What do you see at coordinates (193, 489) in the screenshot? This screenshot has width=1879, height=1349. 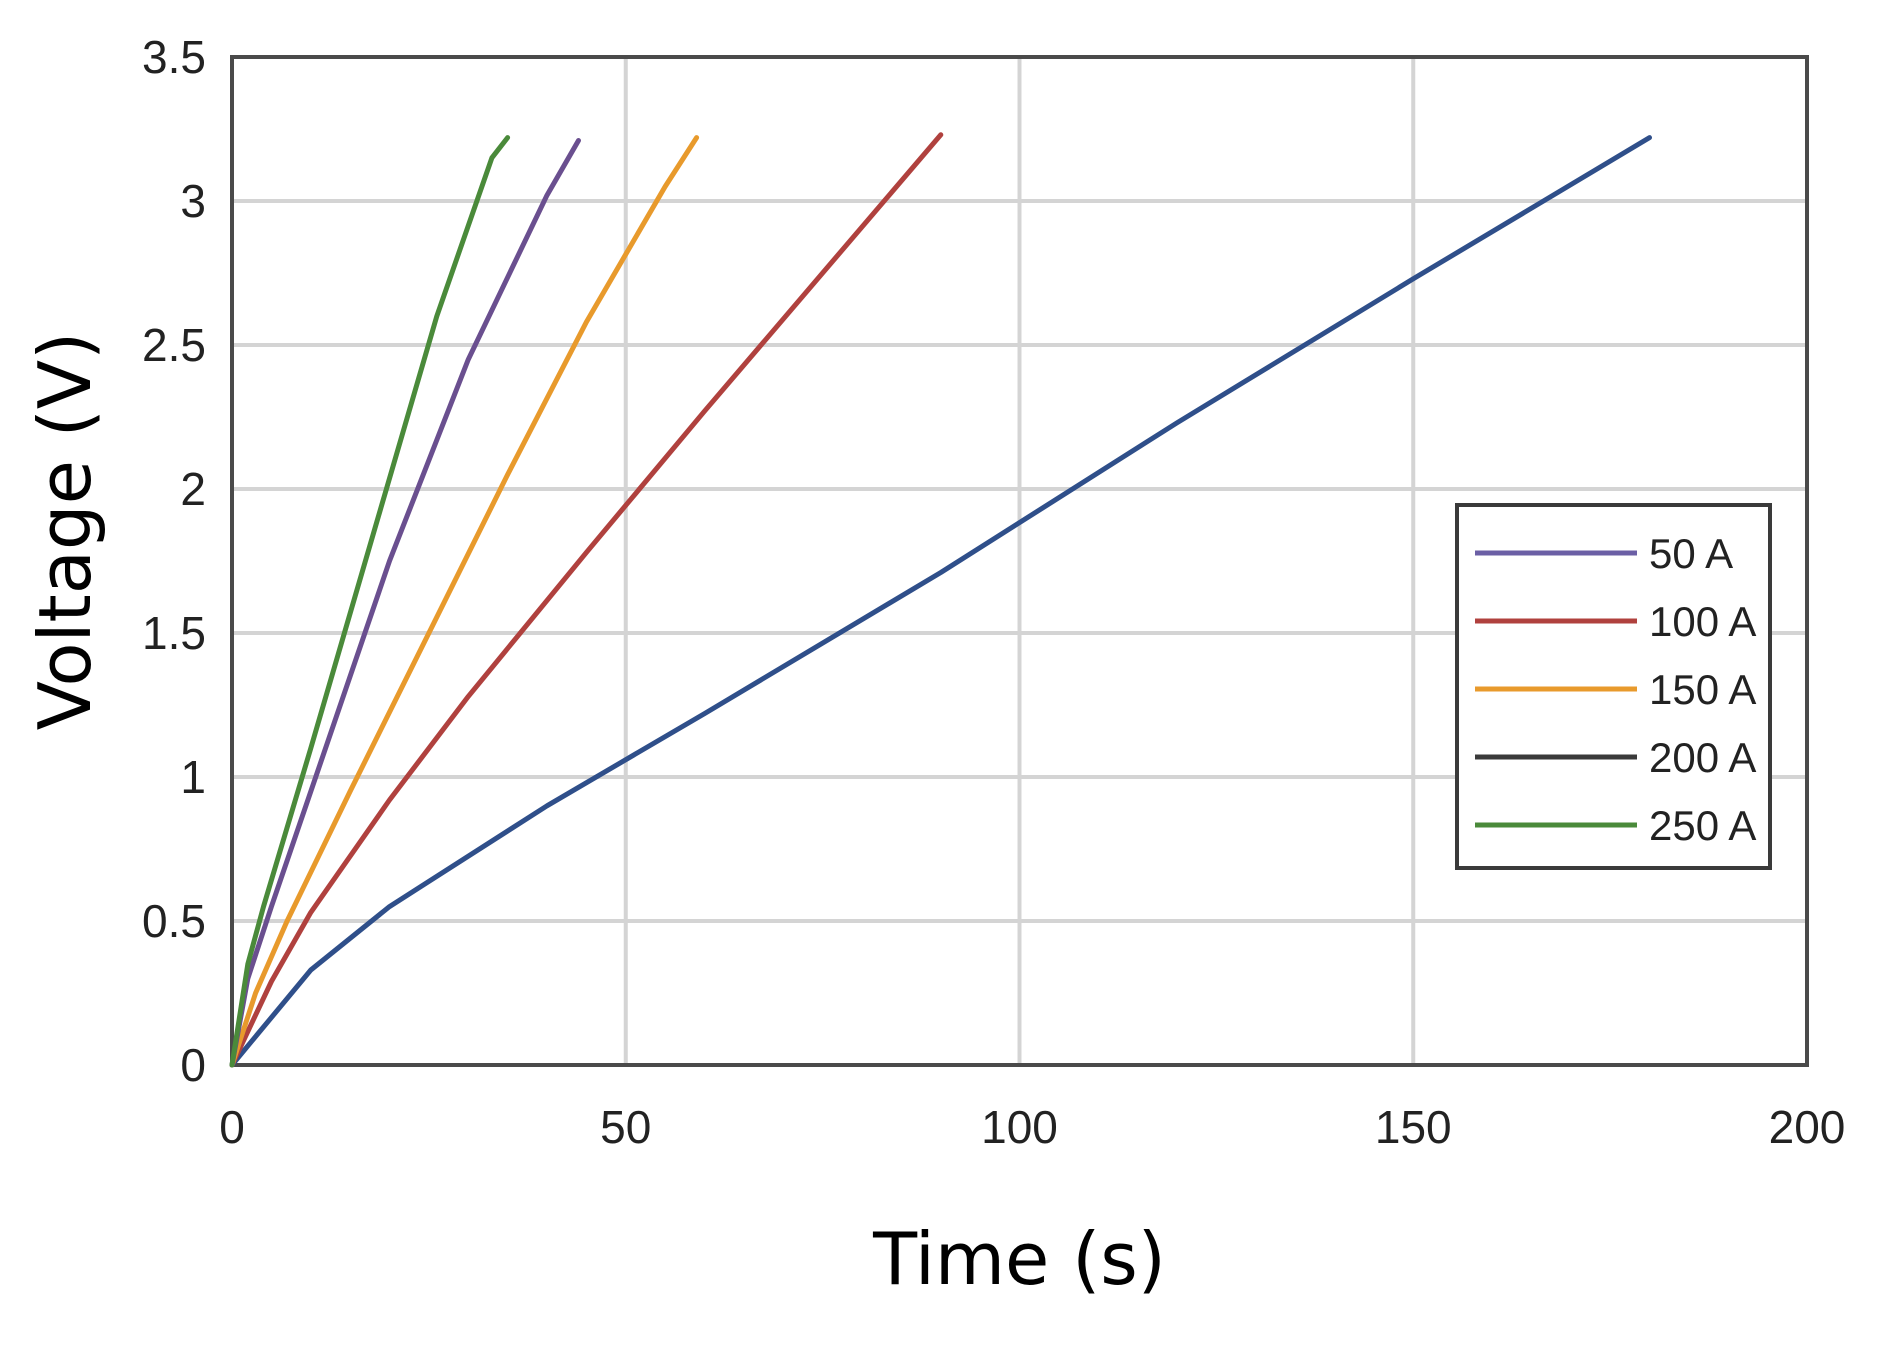 I see `y-tick-label: 2` at bounding box center [193, 489].